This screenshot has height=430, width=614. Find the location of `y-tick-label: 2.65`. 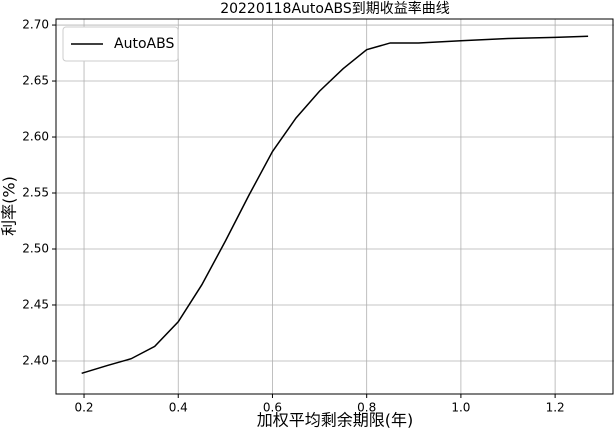

y-tick-label: 2.65 is located at coordinates (35, 81).